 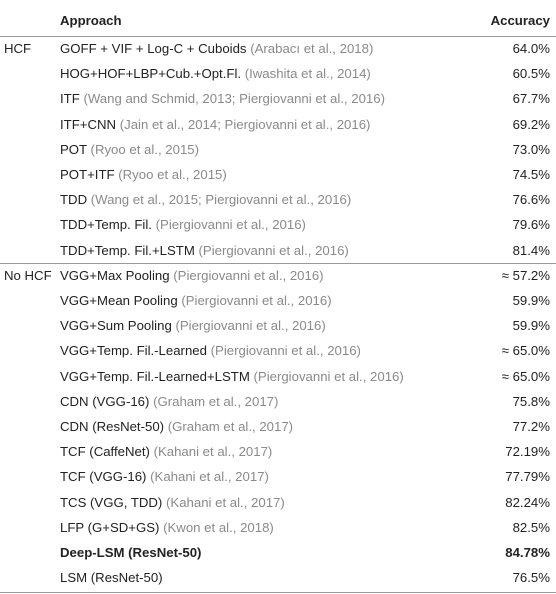 What do you see at coordinates (527, 452) in the screenshot?
I see `accuracy: 72.19%` at bounding box center [527, 452].